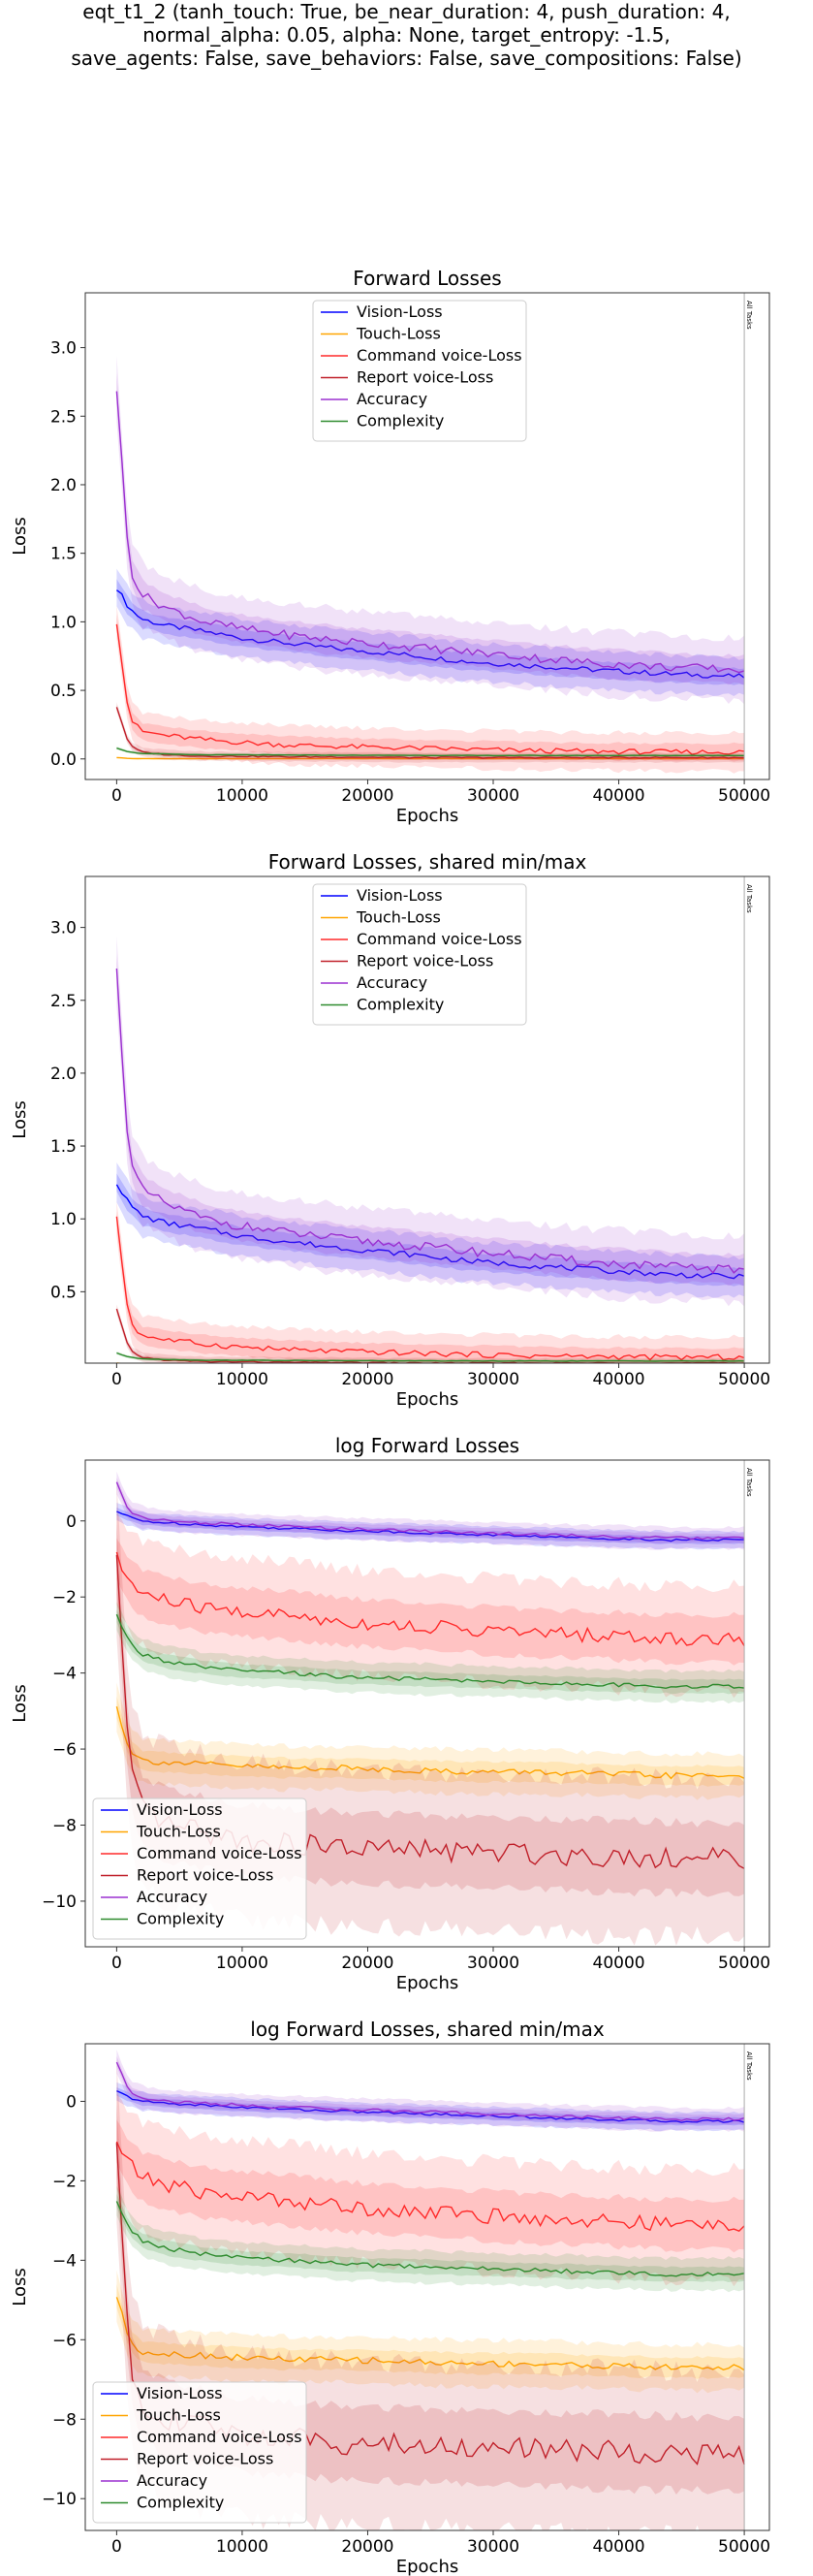 The image size is (813, 2576). What do you see at coordinates (430, 2239) in the screenshot?
I see `band-complexity` at bounding box center [430, 2239].